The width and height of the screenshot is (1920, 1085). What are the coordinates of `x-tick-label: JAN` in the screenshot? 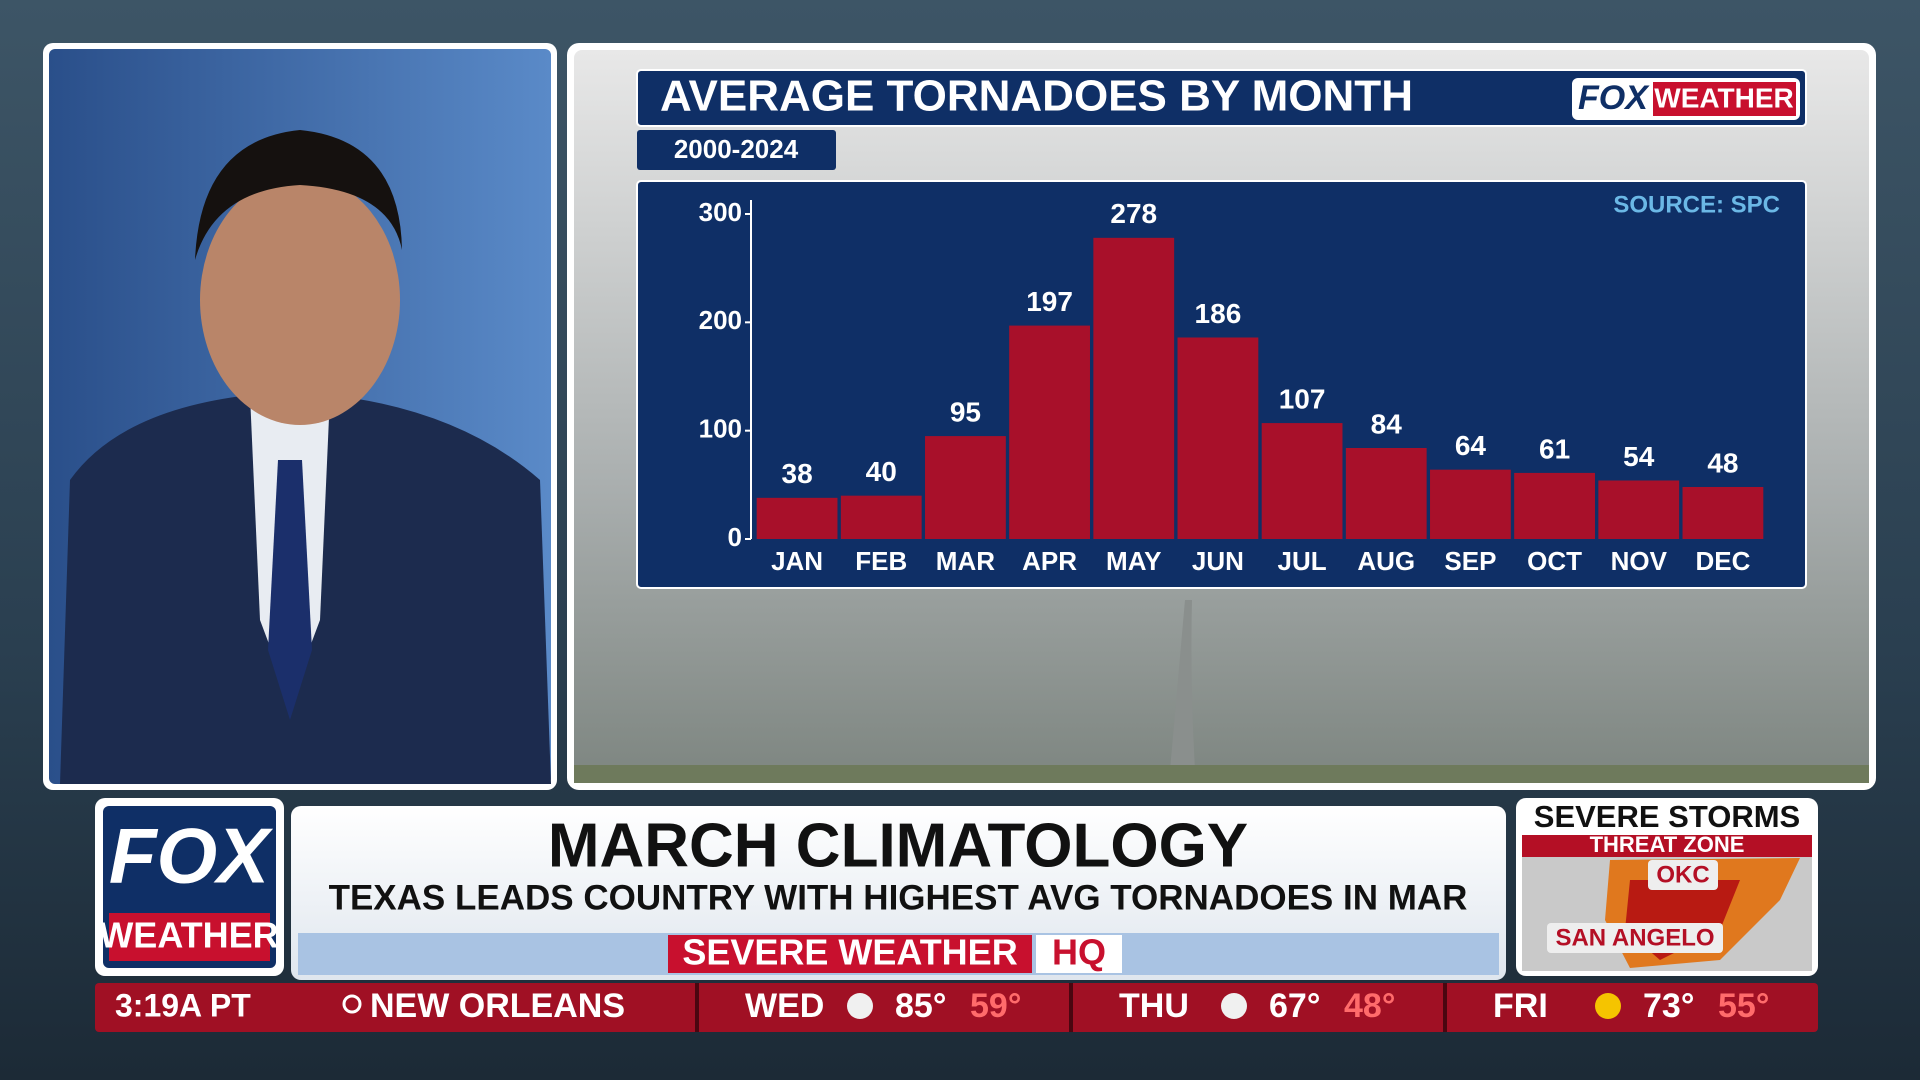 It's located at (797, 561).